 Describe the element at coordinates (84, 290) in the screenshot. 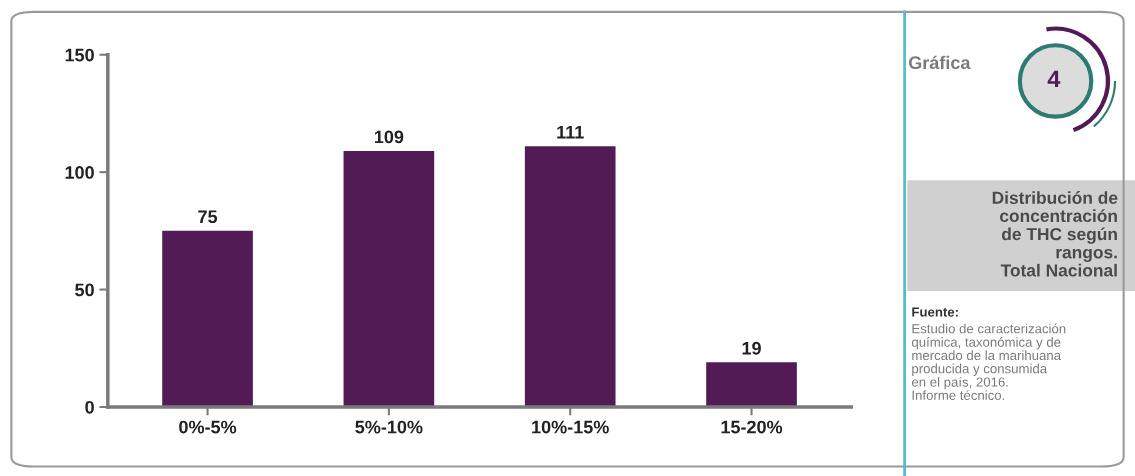

I see `y-tick-label: 50` at that location.